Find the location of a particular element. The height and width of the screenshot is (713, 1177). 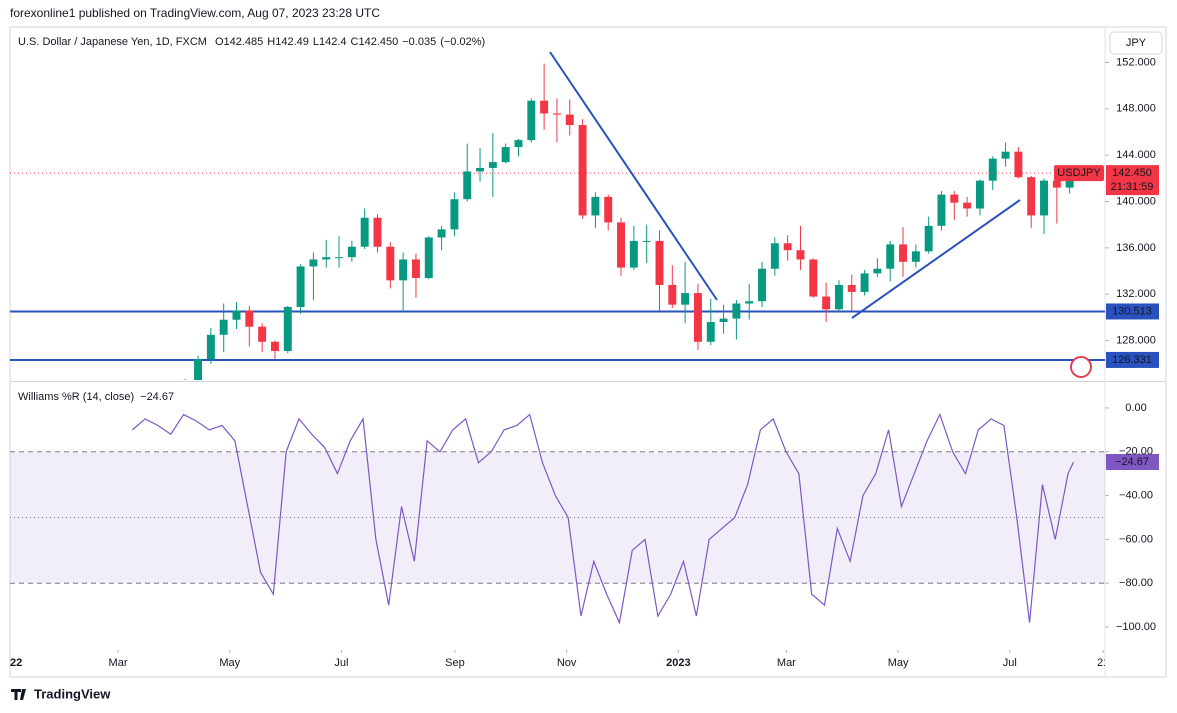

y-tick-label: 144.000 is located at coordinates (1136, 155).